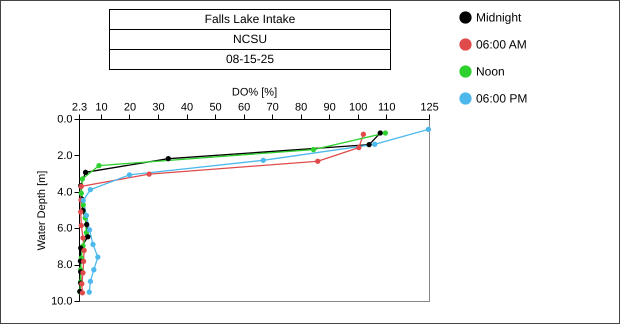  I want to click on chart-subtitle: NCSU, so click(250, 39).